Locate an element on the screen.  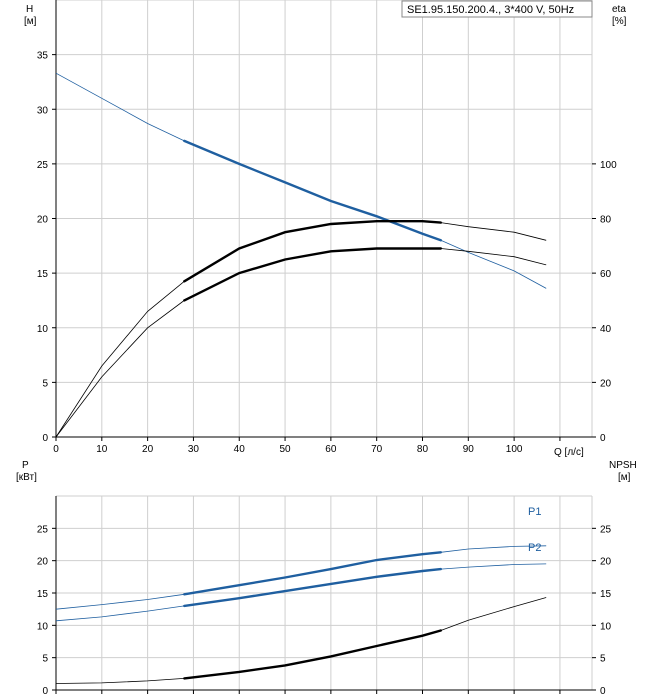
y2-tick-label: 25 is located at coordinates (606, 529).